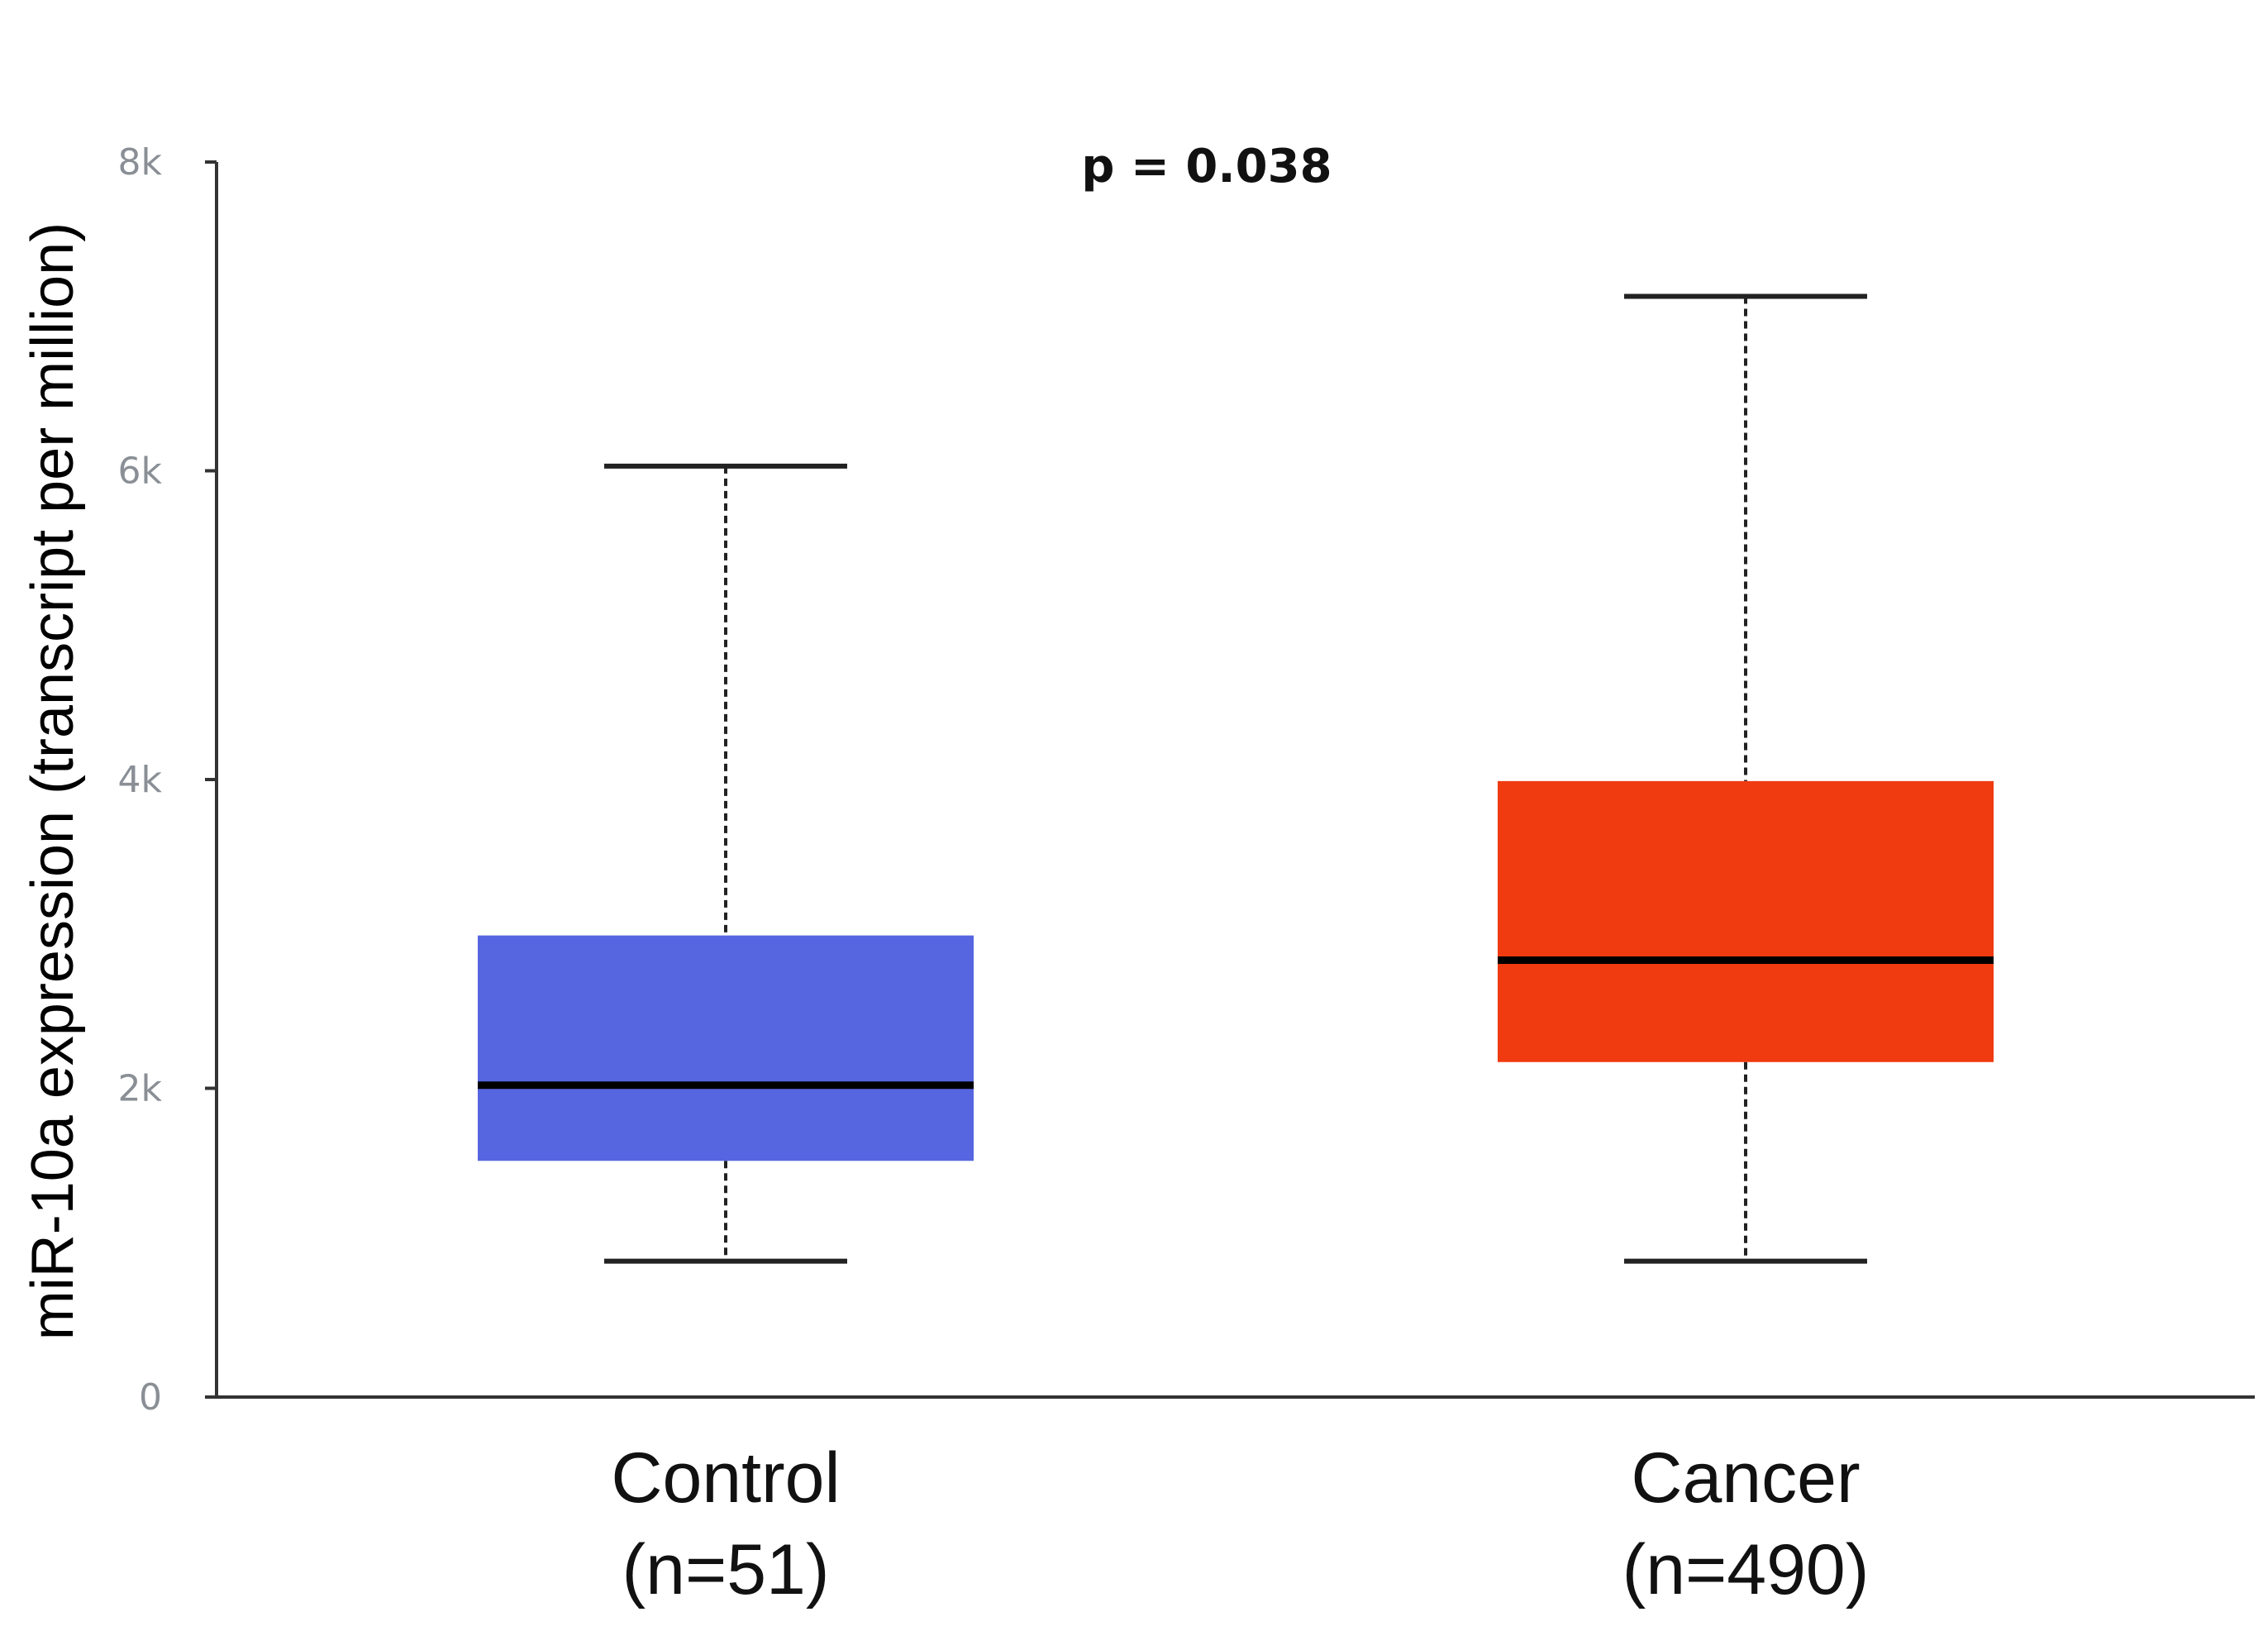 This screenshot has height=1631, width=2268. I want to click on y-ticks-layer: 0 2k 4k 6k 8k, so click(167, 780).